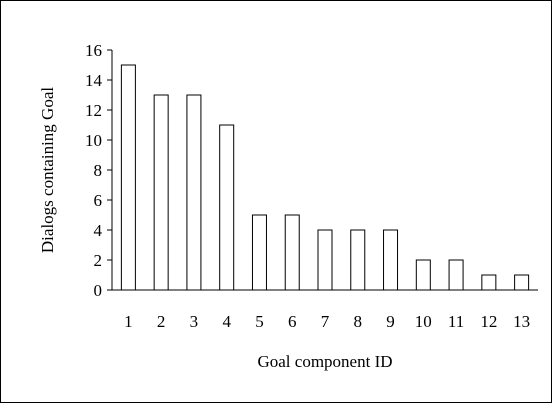 This screenshot has height=403, width=552. Describe the element at coordinates (194, 321) in the screenshot. I see `x-tick-label: 3` at that location.